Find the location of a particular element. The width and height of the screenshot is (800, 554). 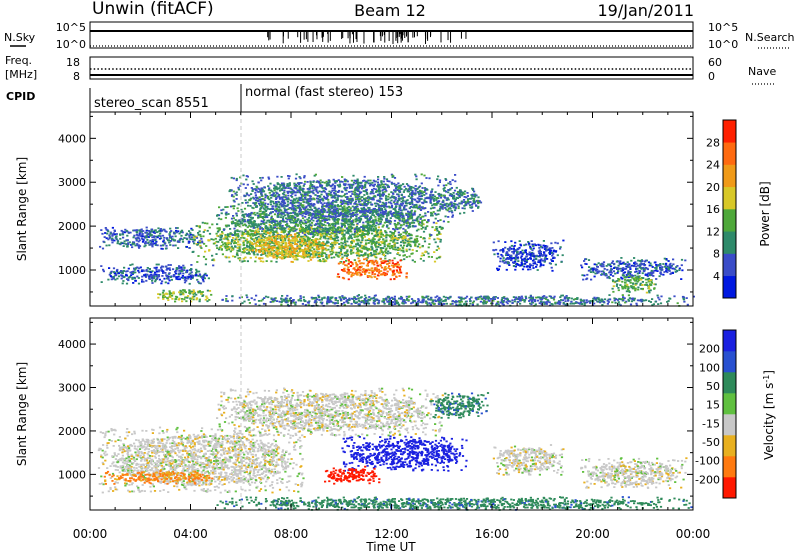

freq-frame is located at coordinates (391, 68).